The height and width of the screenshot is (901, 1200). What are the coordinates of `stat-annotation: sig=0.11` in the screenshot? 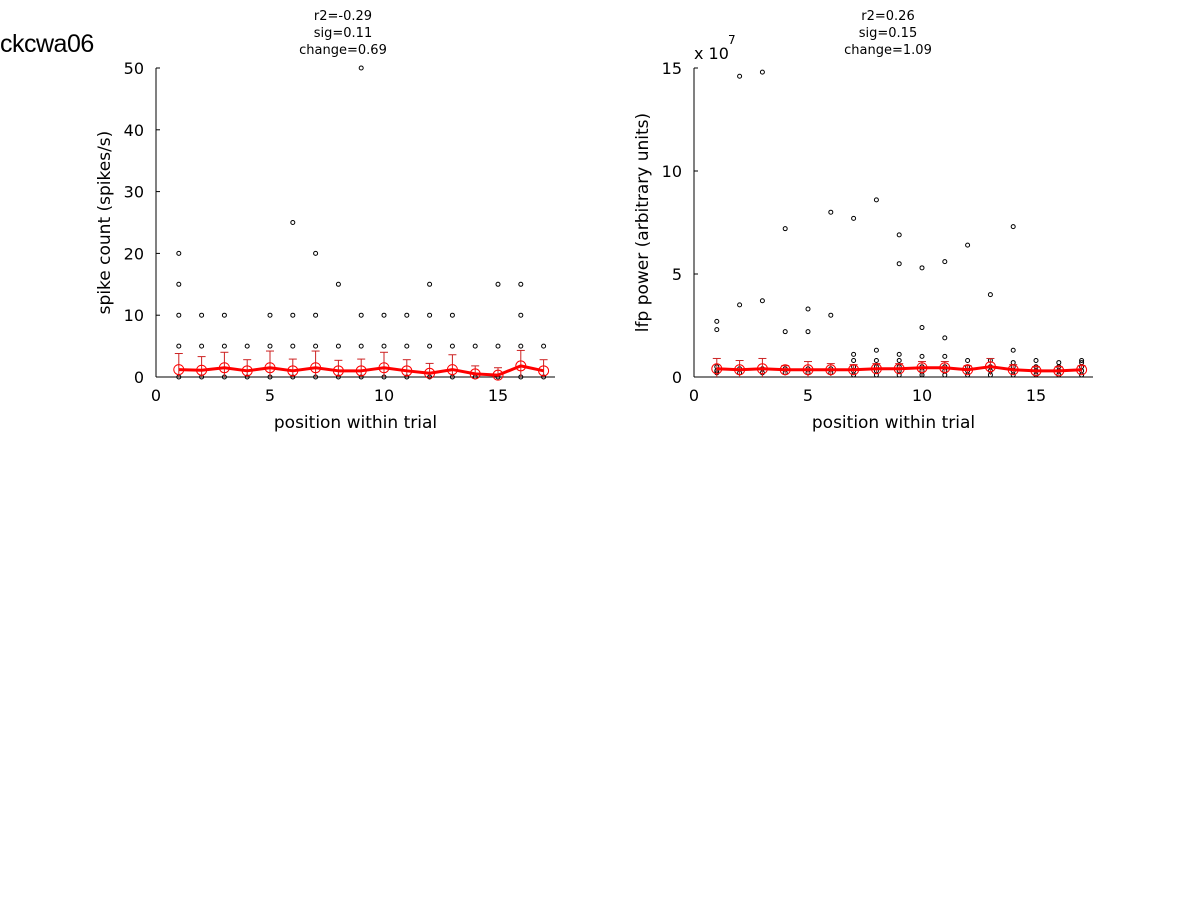 It's located at (343, 33).